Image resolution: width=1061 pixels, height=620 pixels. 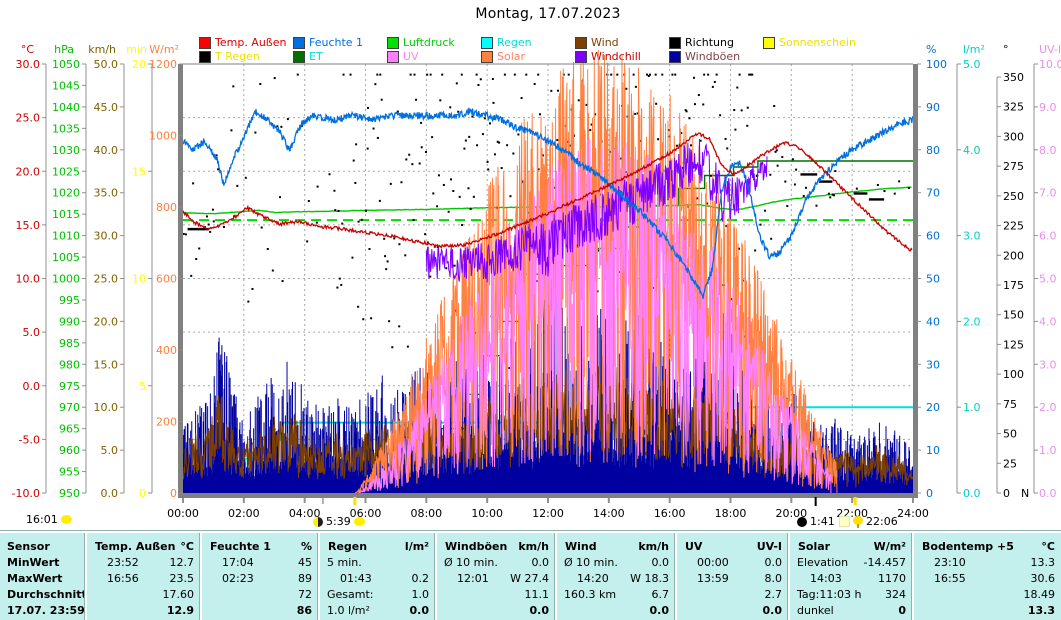 What do you see at coordinates (1013, 77) in the screenshot?
I see `svg-text: 350` at bounding box center [1013, 77].